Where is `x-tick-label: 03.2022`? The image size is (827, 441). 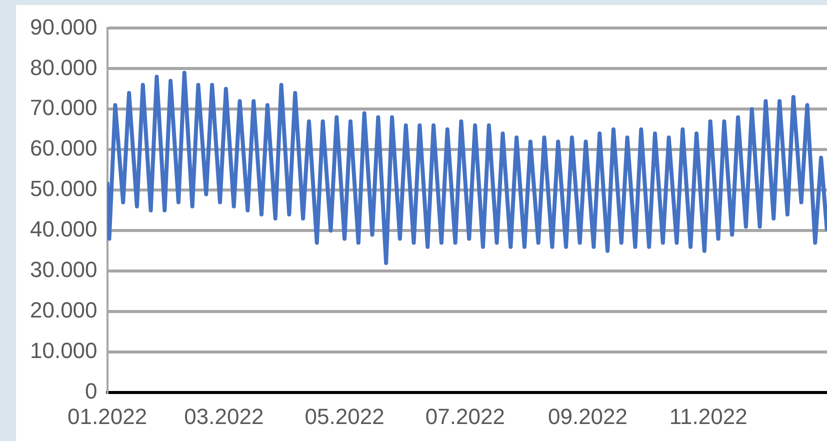 x-tick-label: 03.2022 is located at coordinates (224, 416).